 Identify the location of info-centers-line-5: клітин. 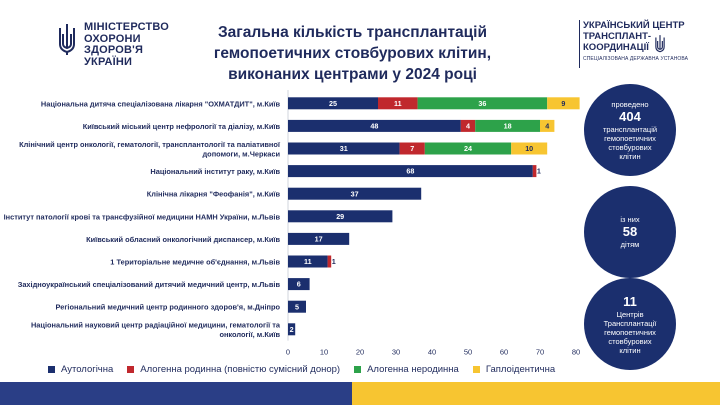
(630, 350).